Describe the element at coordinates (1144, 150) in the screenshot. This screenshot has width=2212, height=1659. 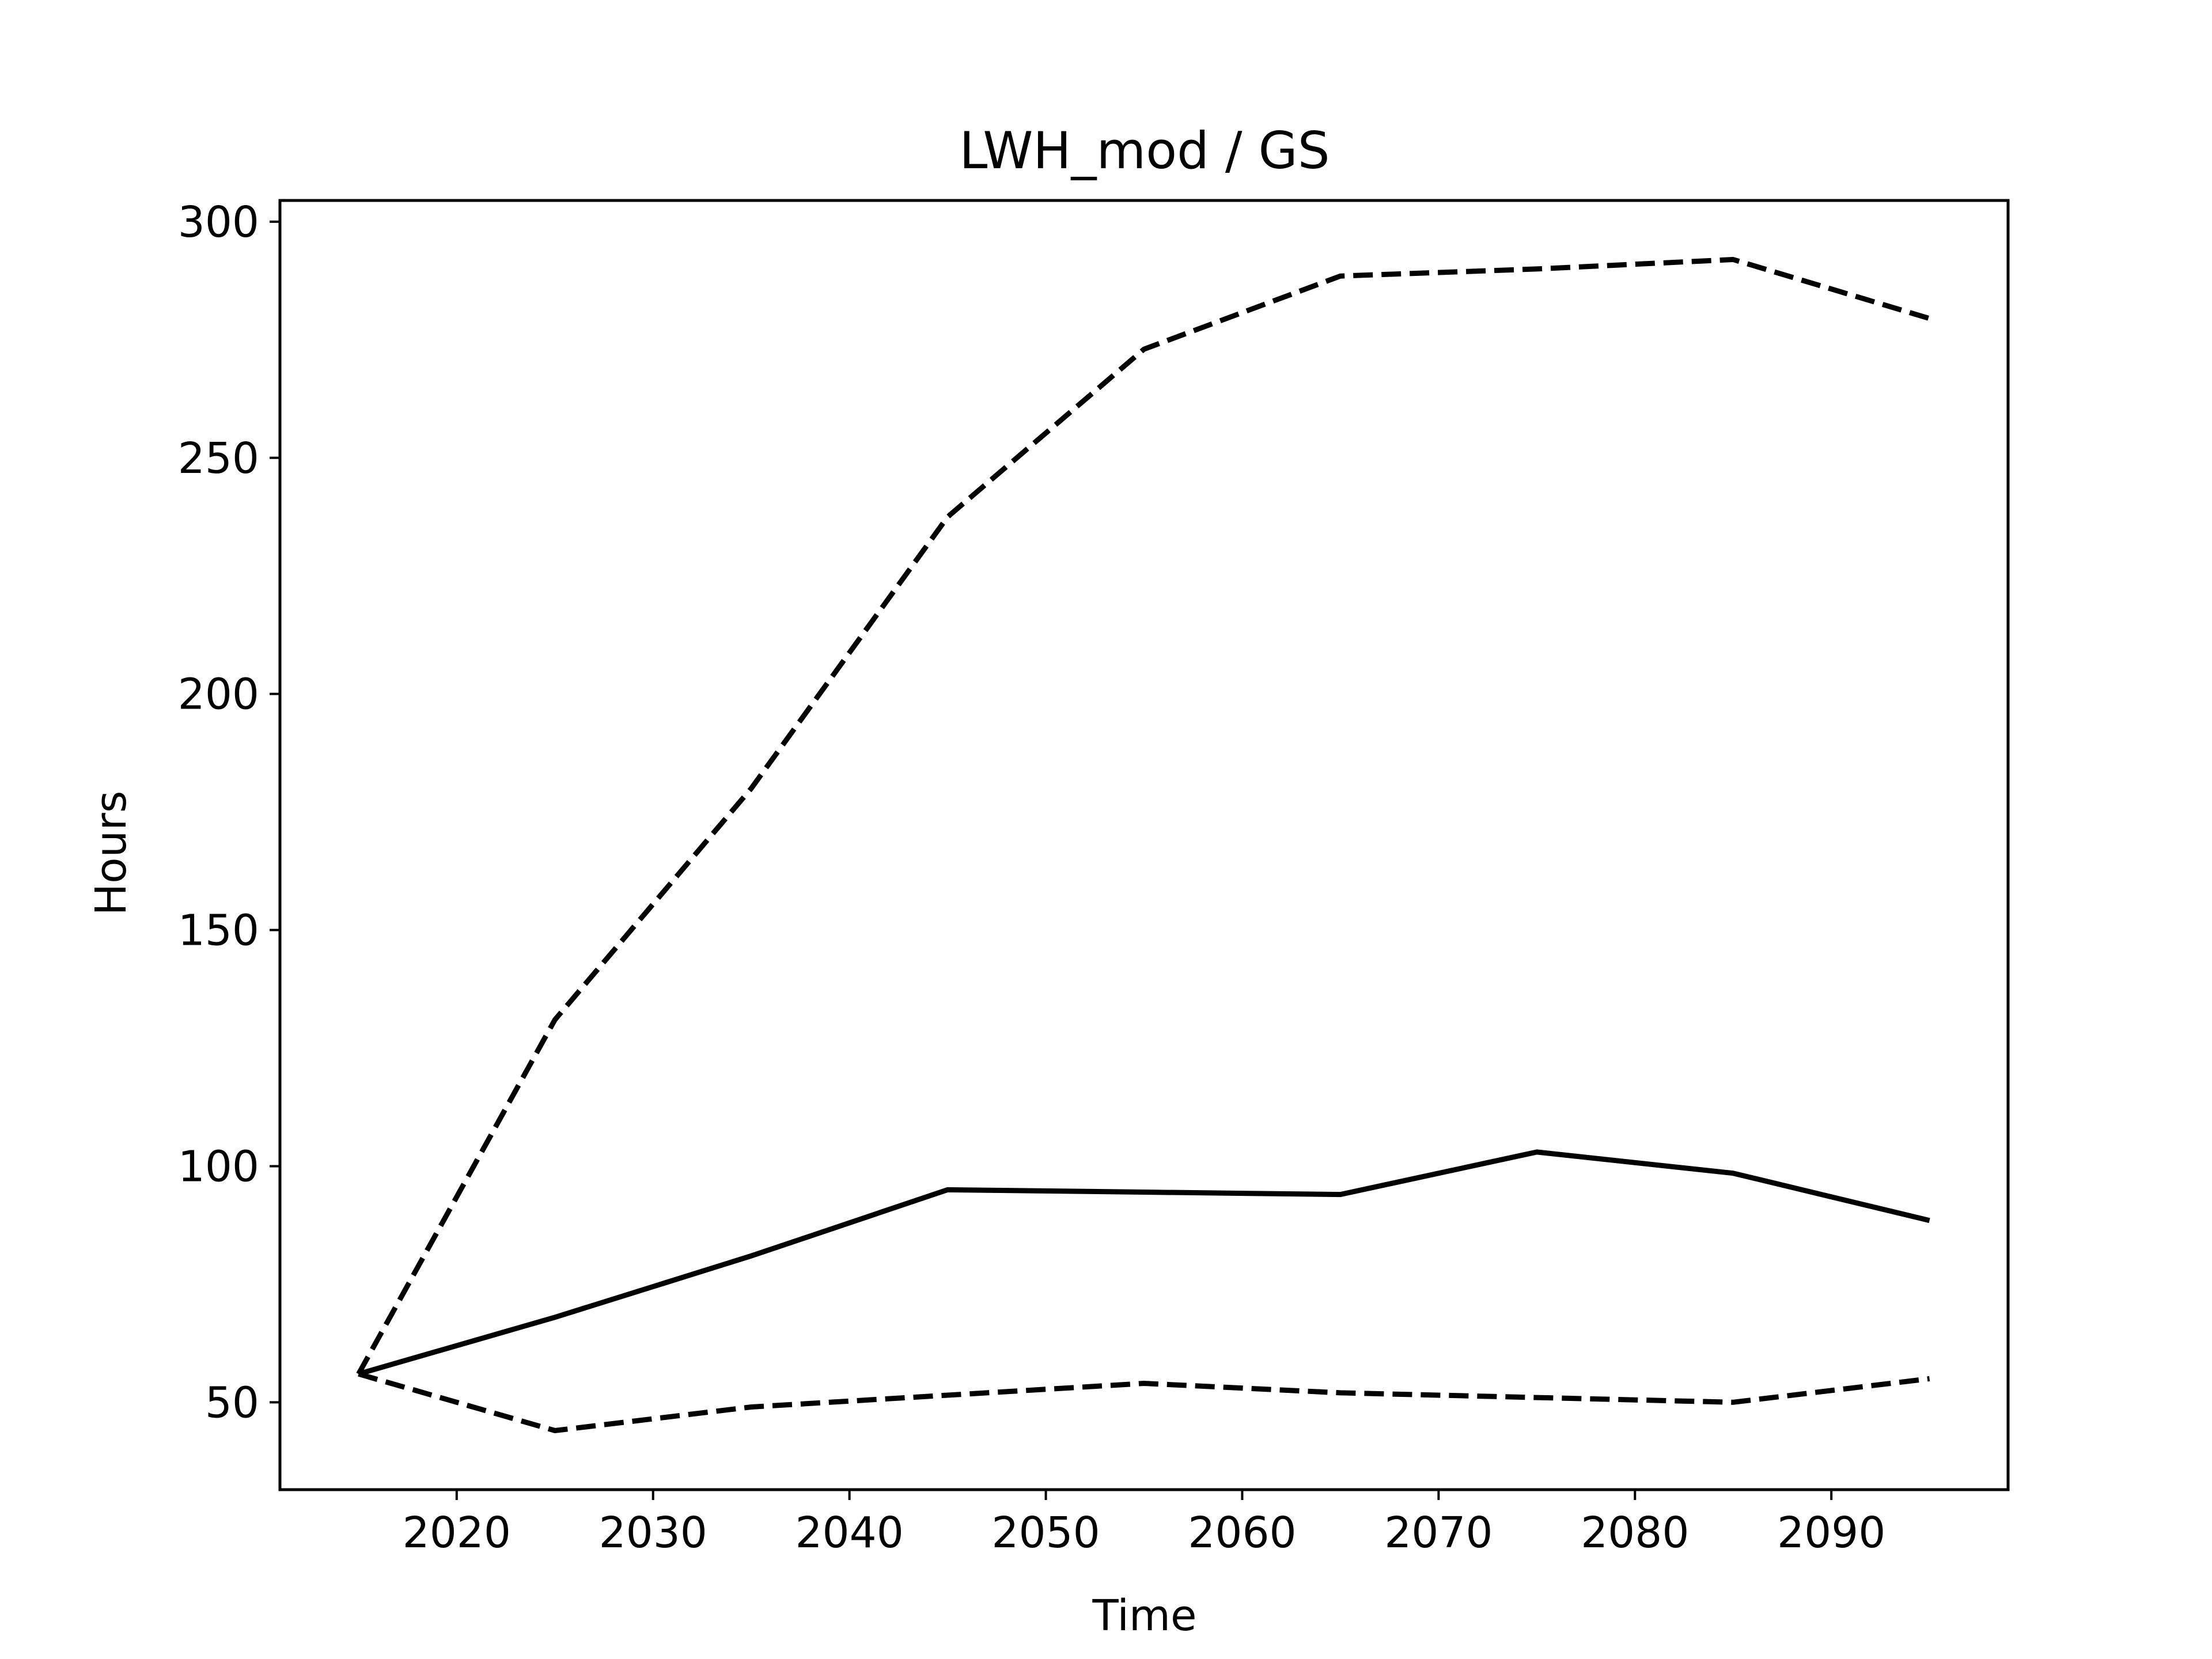
I see `chart-title: LWH_mod / GS` at that location.